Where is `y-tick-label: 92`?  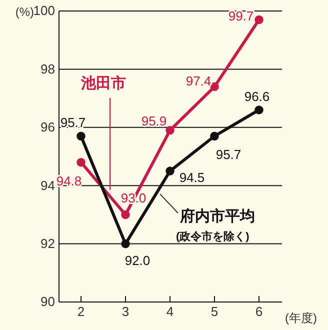 y-tick-label: 92 is located at coordinates (47, 243).